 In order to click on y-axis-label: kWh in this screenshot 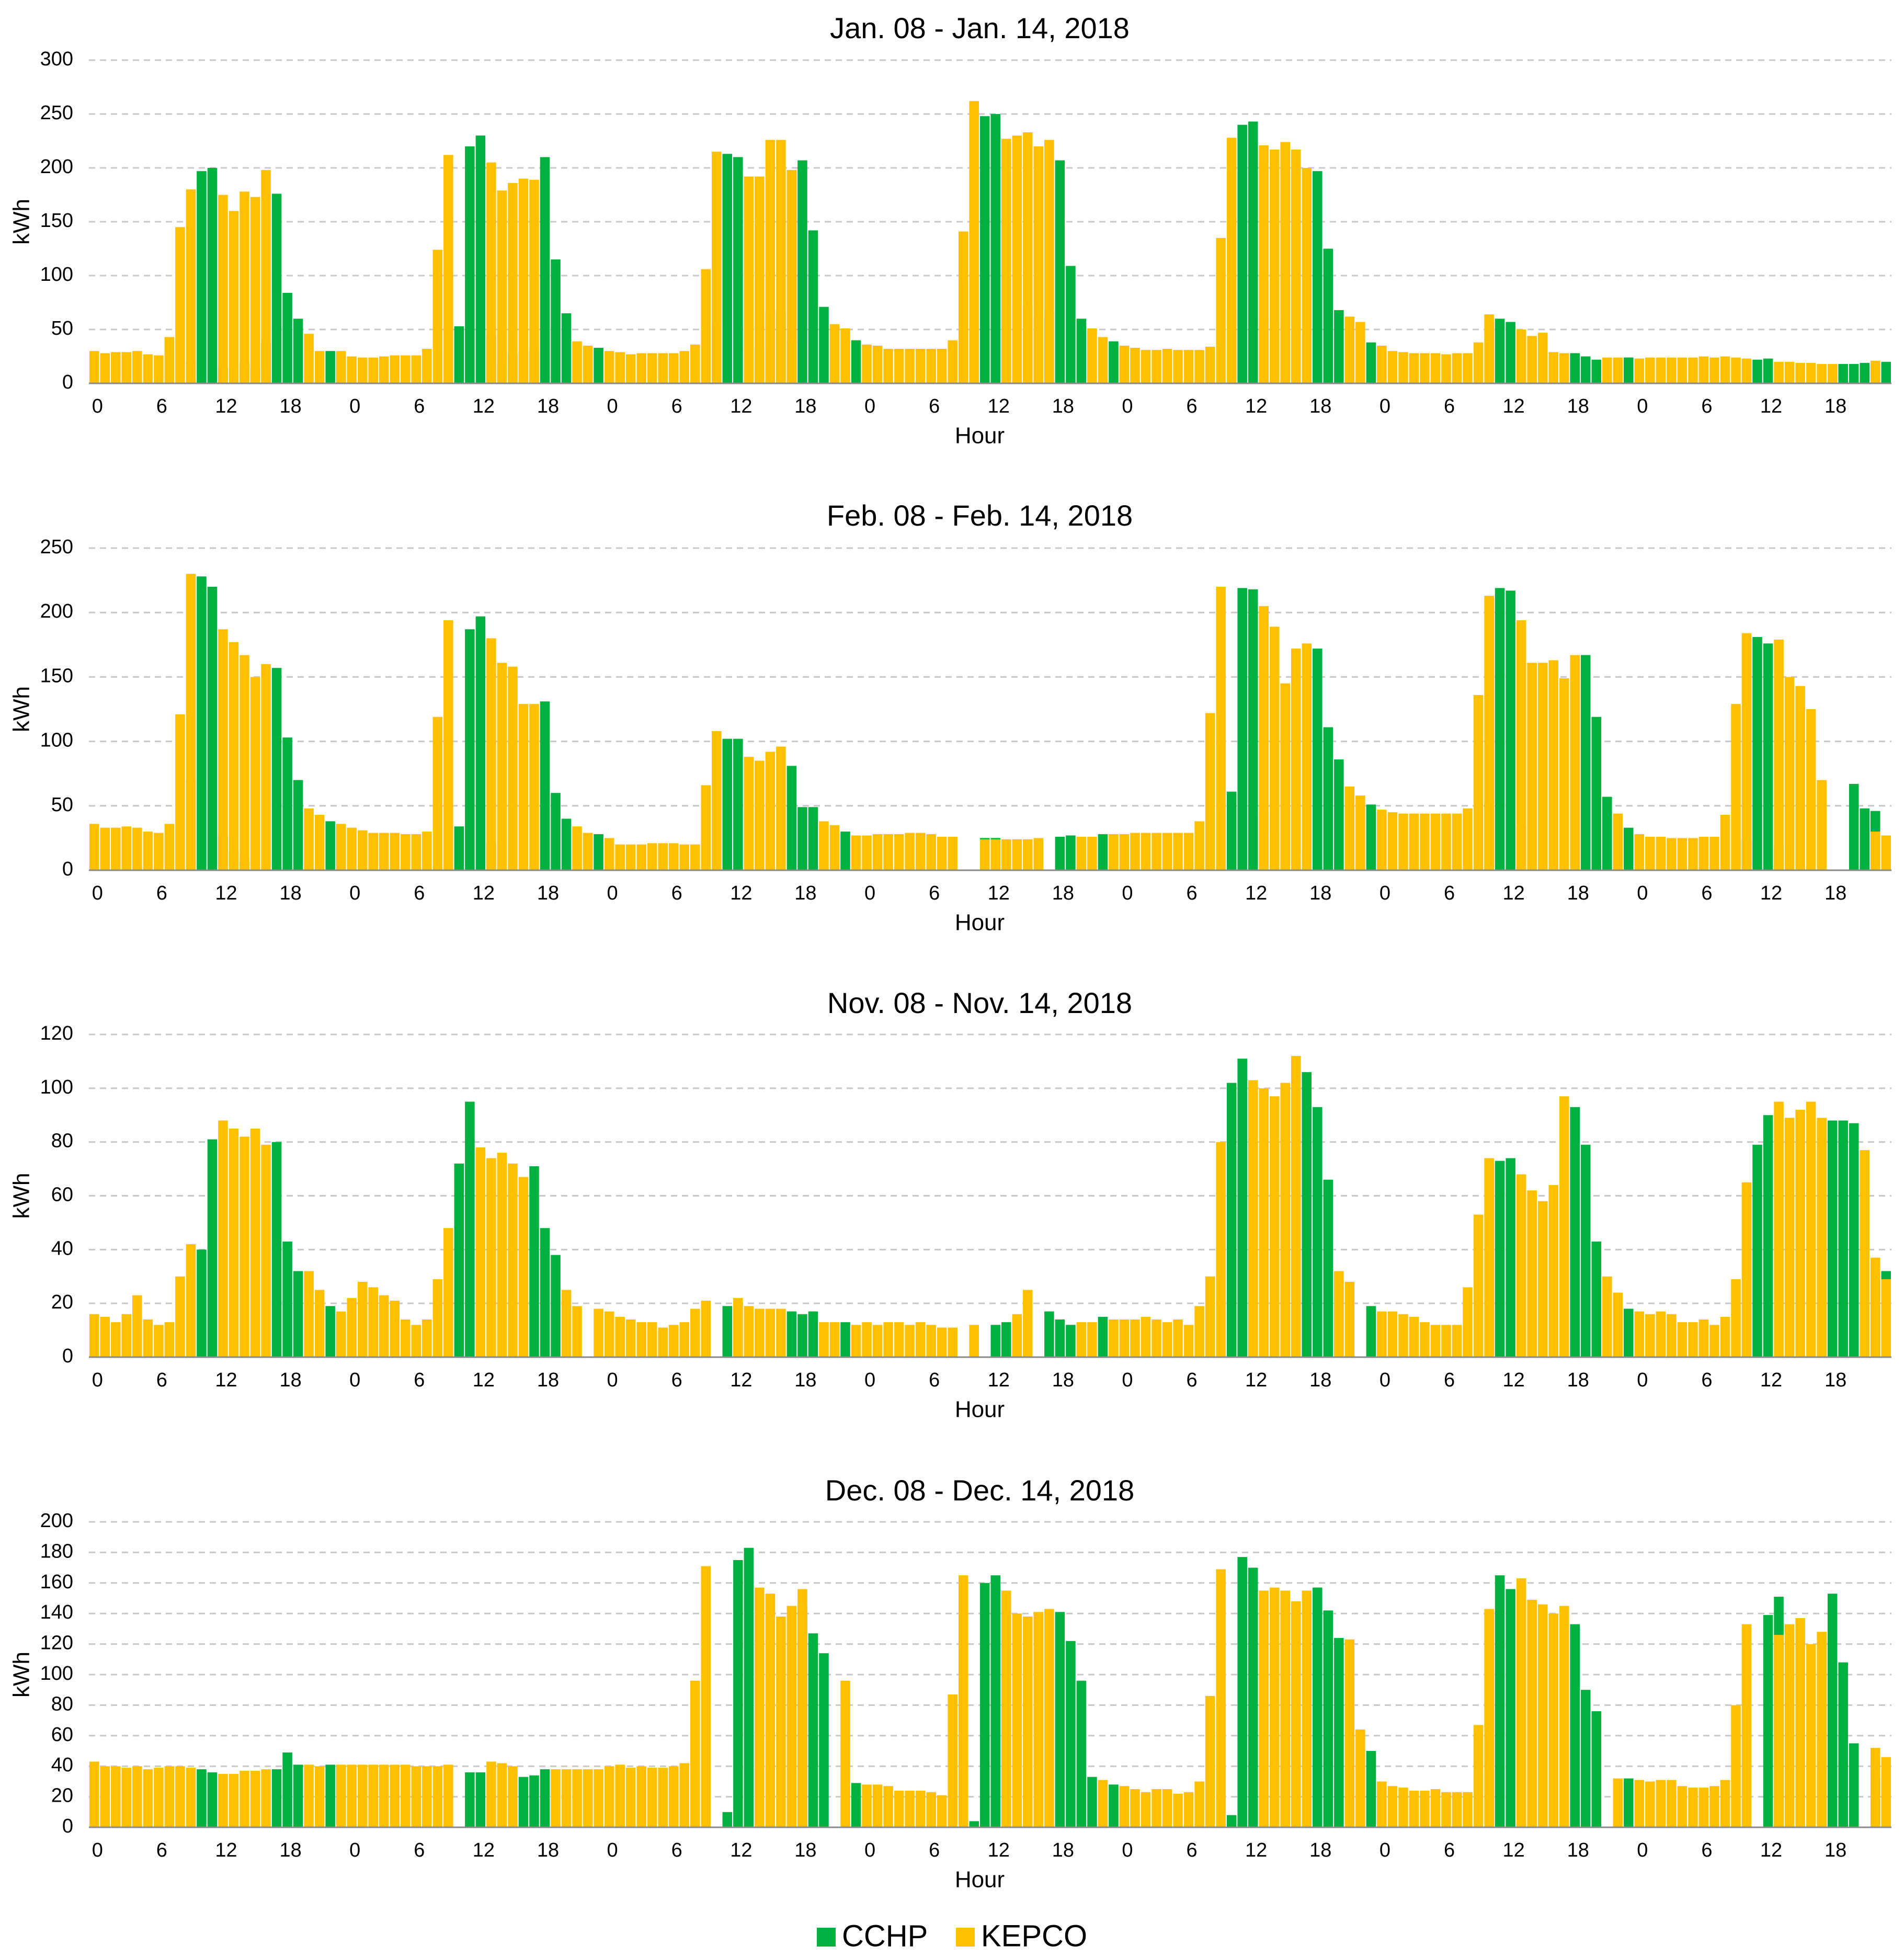, I will do `click(22, 222)`.